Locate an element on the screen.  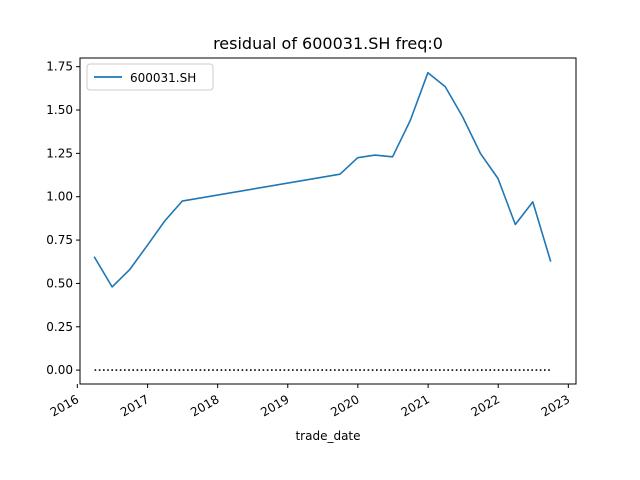
y-tick-label: 1.50 is located at coordinates (59, 110).